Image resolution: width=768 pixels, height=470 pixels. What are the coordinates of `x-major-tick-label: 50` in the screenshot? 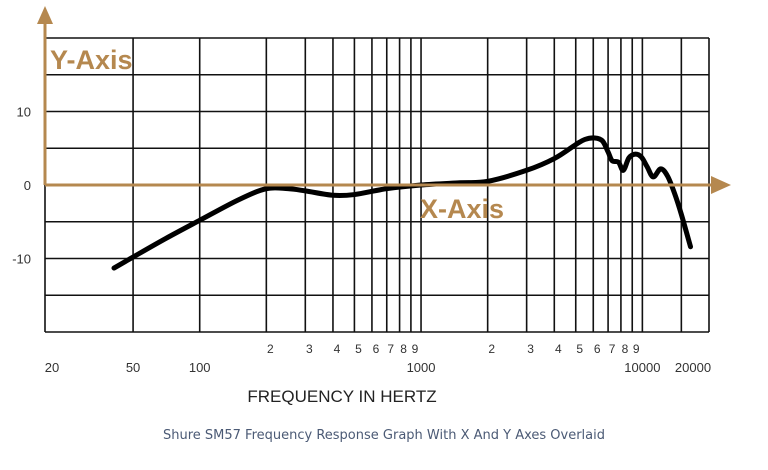 It's located at (133, 367).